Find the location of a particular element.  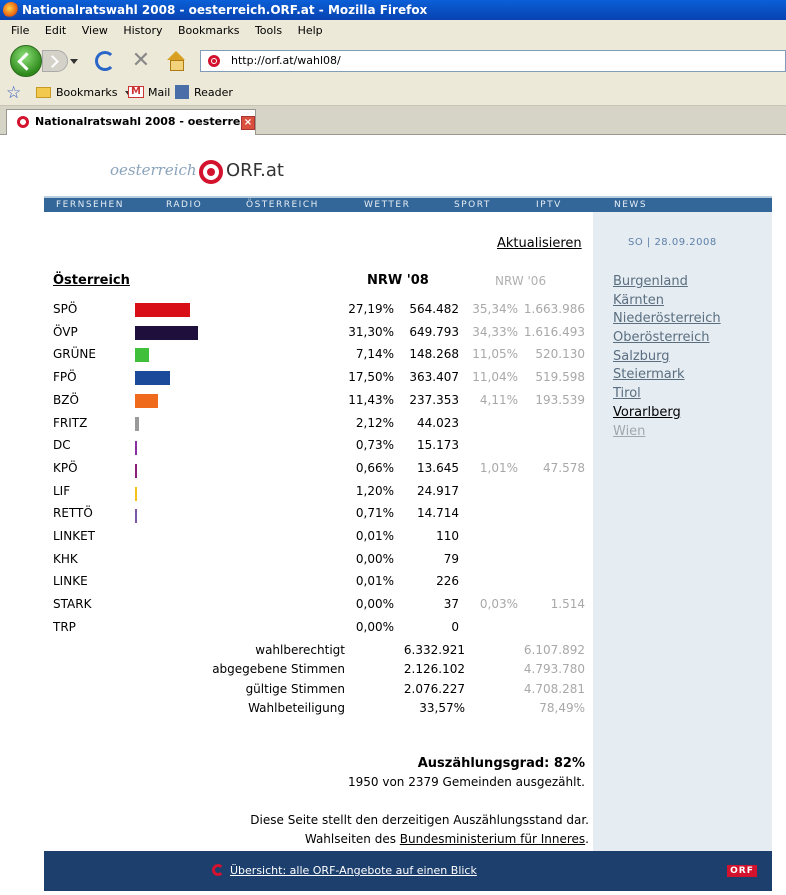

url-bar: http://orf.at/wahl08/ is located at coordinates (493, 61).